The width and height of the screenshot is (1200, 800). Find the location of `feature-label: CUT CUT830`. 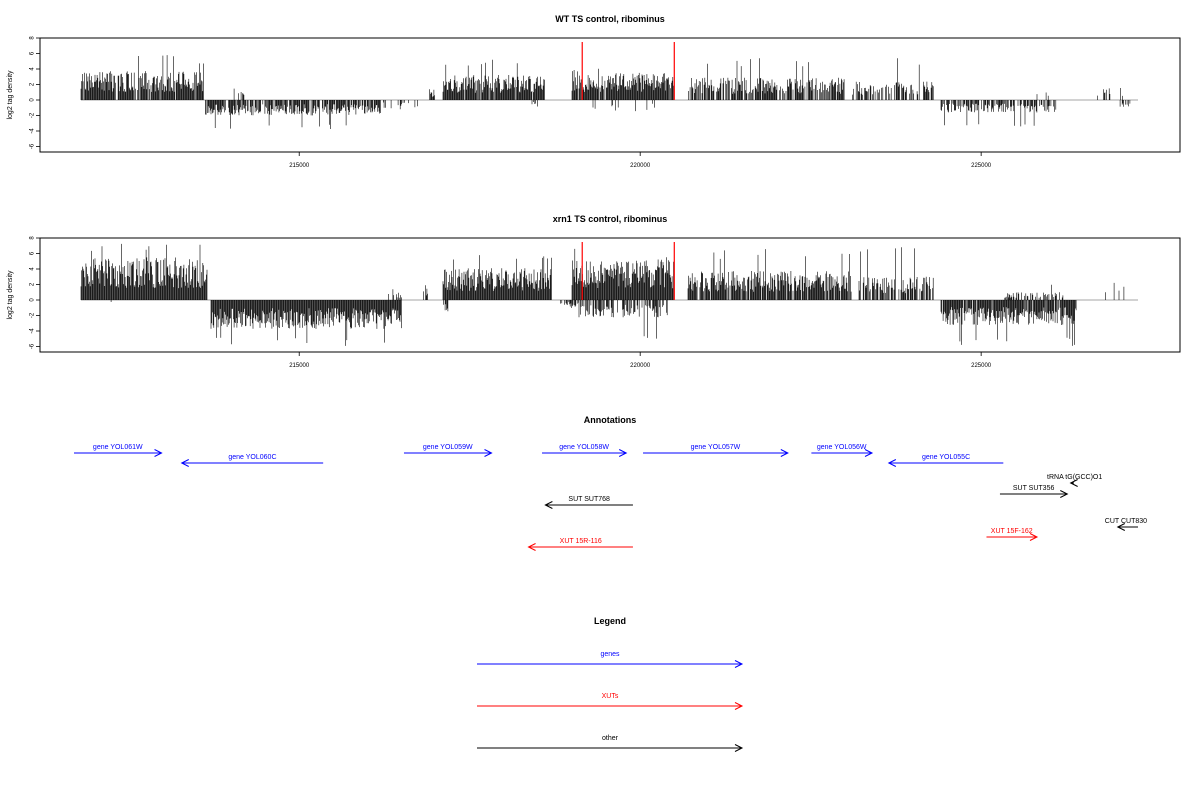

feature-label: CUT CUT830 is located at coordinates (1126, 521).